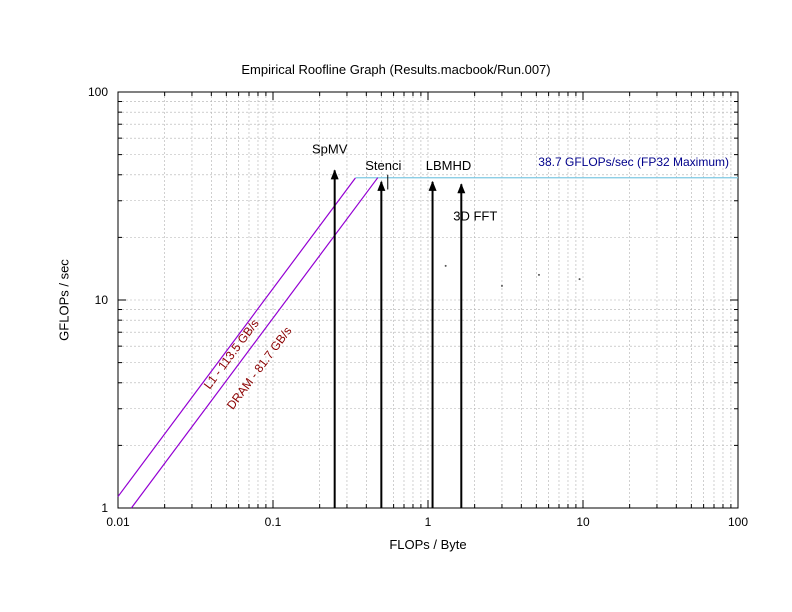 The height and width of the screenshot is (612, 792). Describe the element at coordinates (98, 92) in the screenshot. I see `y-tick-label: 100` at that location.